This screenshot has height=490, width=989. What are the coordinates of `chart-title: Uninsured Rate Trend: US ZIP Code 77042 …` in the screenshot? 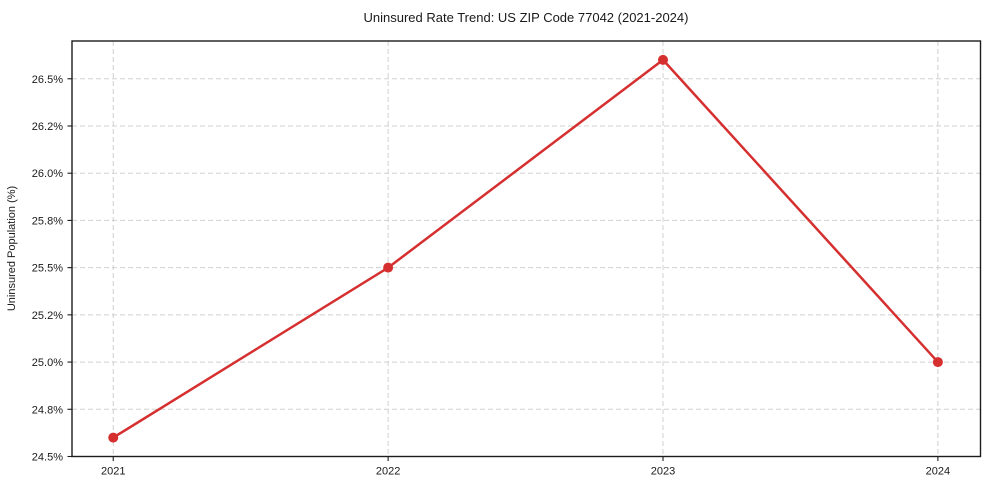 It's located at (526, 17).